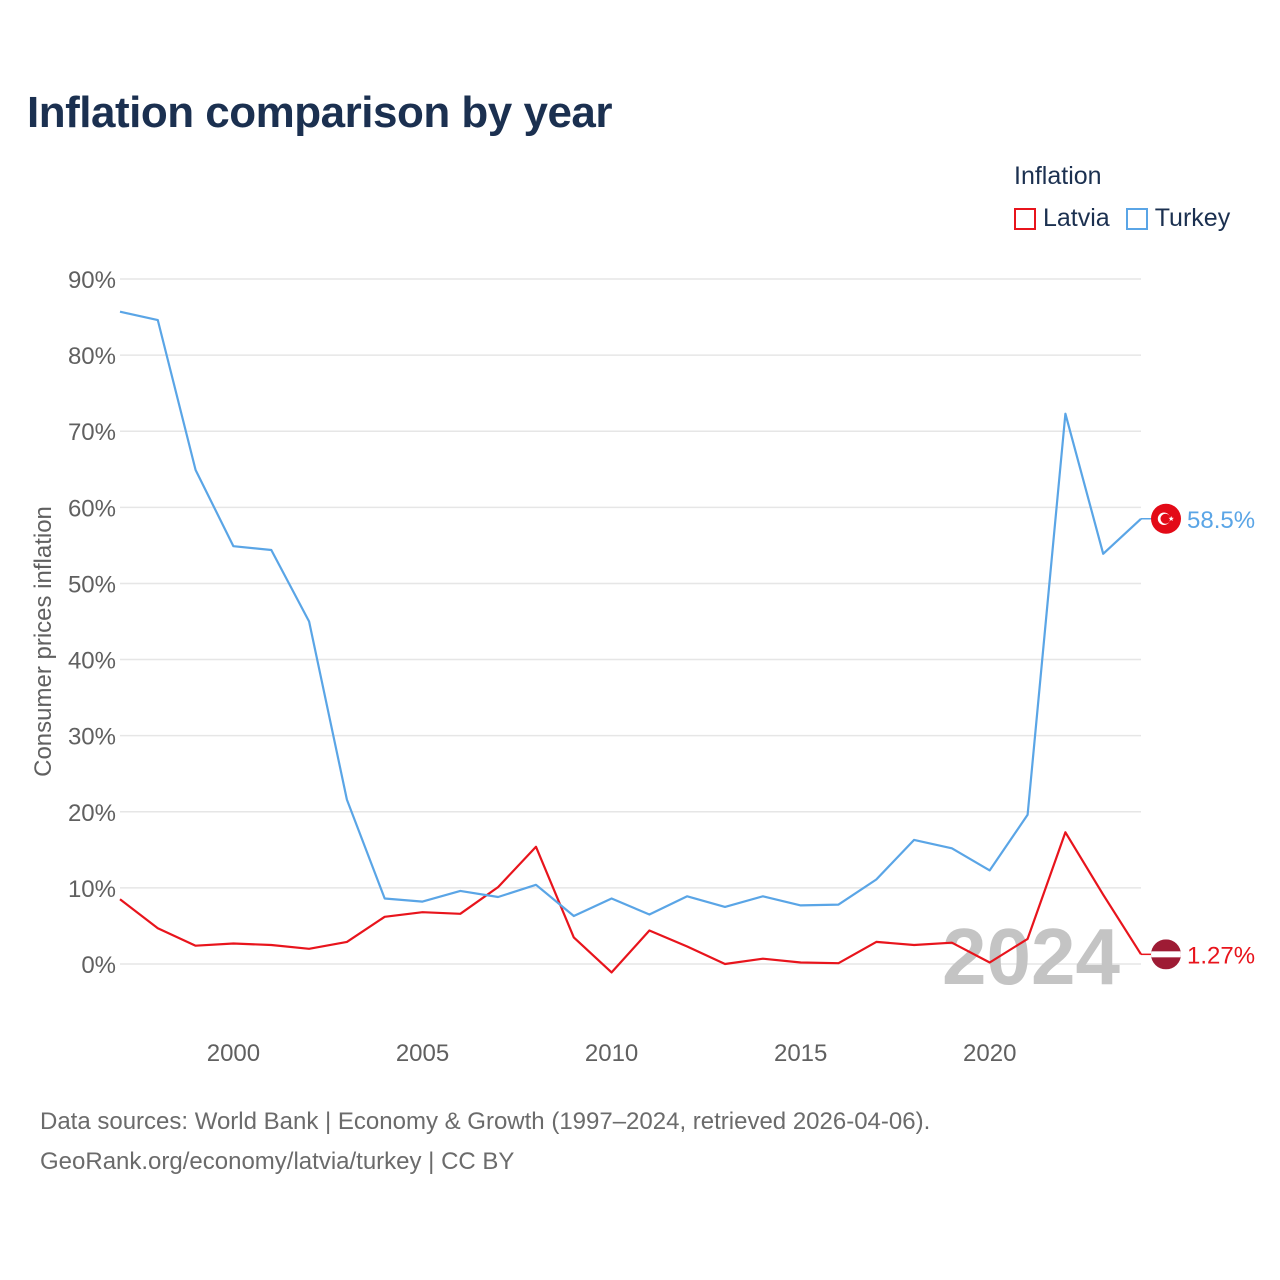  Describe the element at coordinates (92, 737) in the screenshot. I see `y-tick-label: 30%` at that location.